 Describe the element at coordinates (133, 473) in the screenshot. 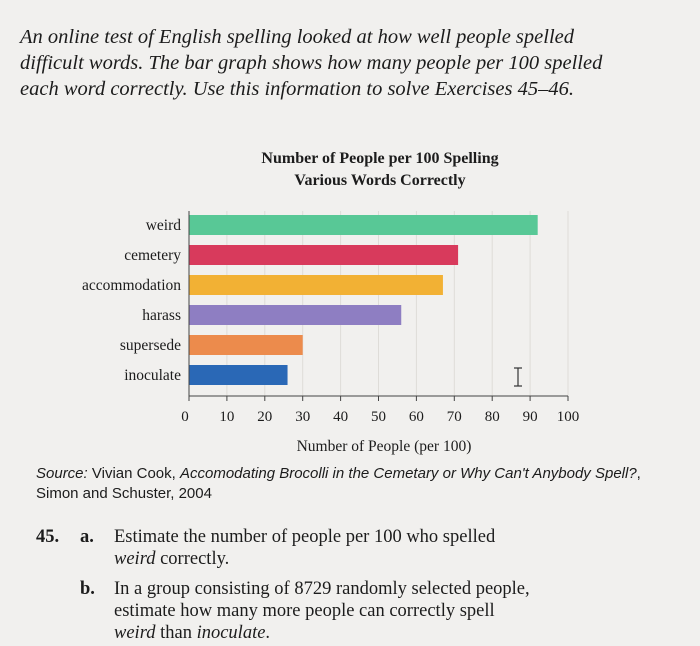

I see `source-authors: Vivian Cook,` at that location.